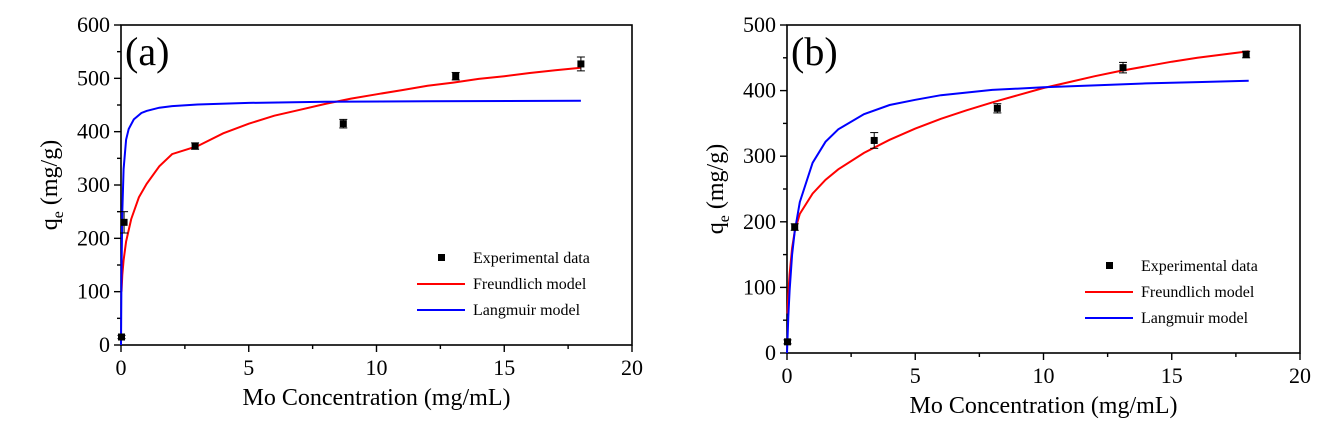 The height and width of the screenshot is (442, 1318). What do you see at coordinates (93, 24) in the screenshot?
I see `y-tick-label: 600` at bounding box center [93, 24].